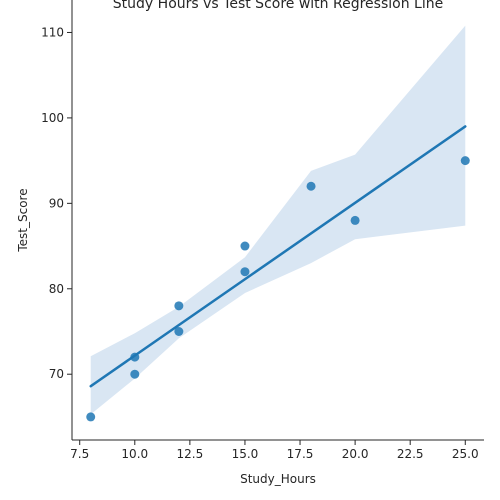 Image resolution: width=500 pixels, height=500 pixels. What do you see at coordinates (465, 454) in the screenshot?
I see `x-tick-label: 25.0` at bounding box center [465, 454].